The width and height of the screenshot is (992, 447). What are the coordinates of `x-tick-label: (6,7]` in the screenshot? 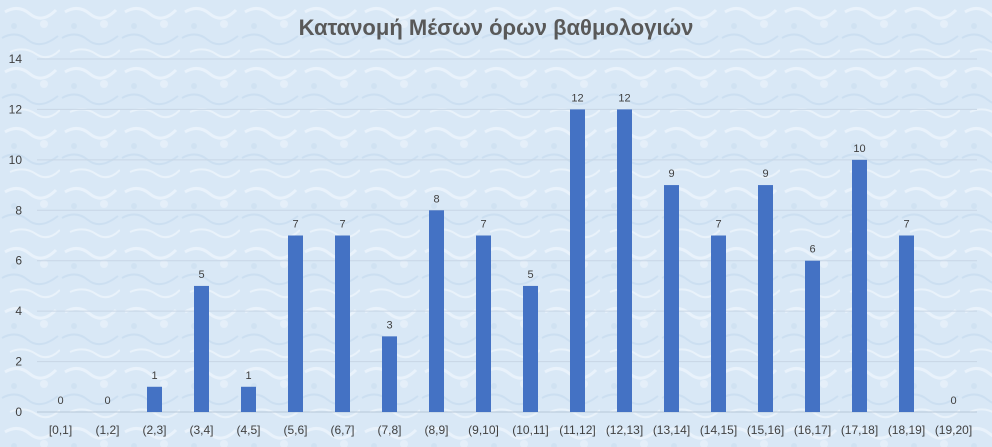 It's located at (342, 430).